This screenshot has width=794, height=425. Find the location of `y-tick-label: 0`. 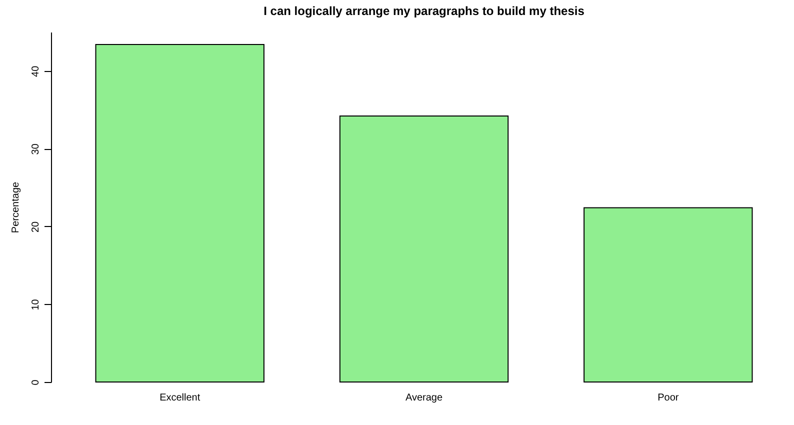

y-tick-label: 0 is located at coordinates (36, 382).